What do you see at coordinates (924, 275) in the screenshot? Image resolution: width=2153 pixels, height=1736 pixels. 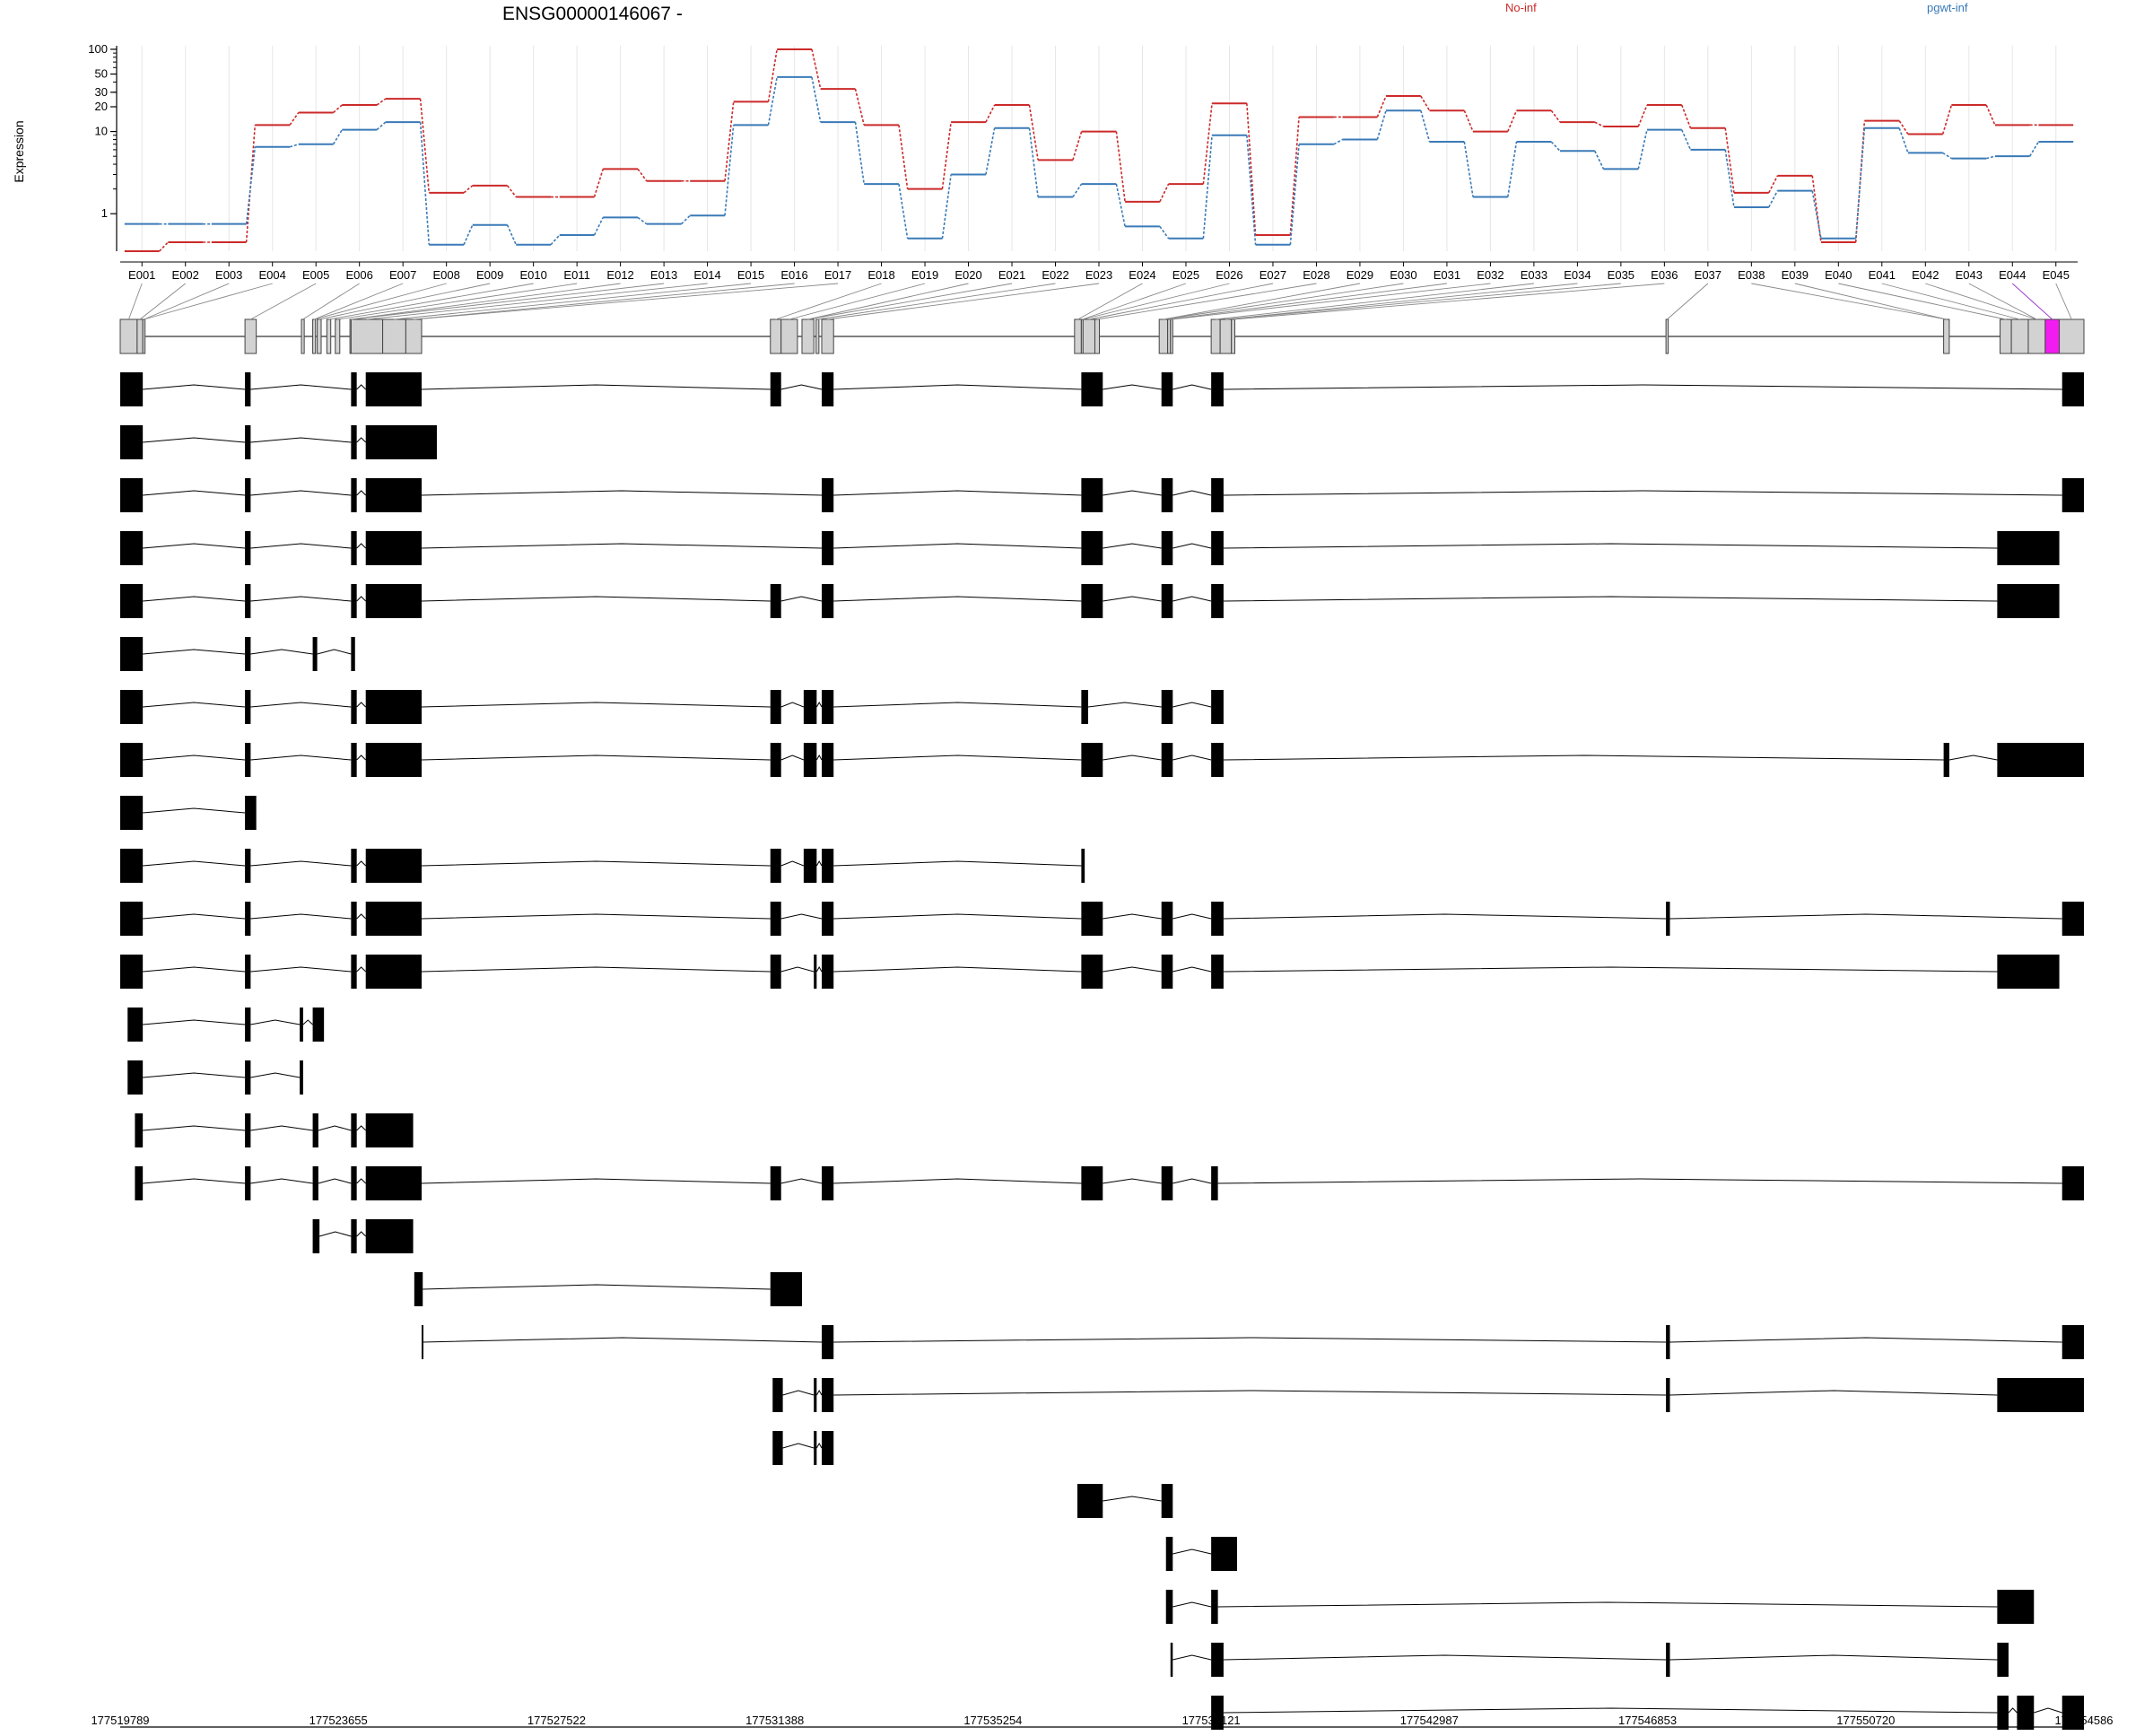 I see `x-tick-label: E019` at bounding box center [924, 275].